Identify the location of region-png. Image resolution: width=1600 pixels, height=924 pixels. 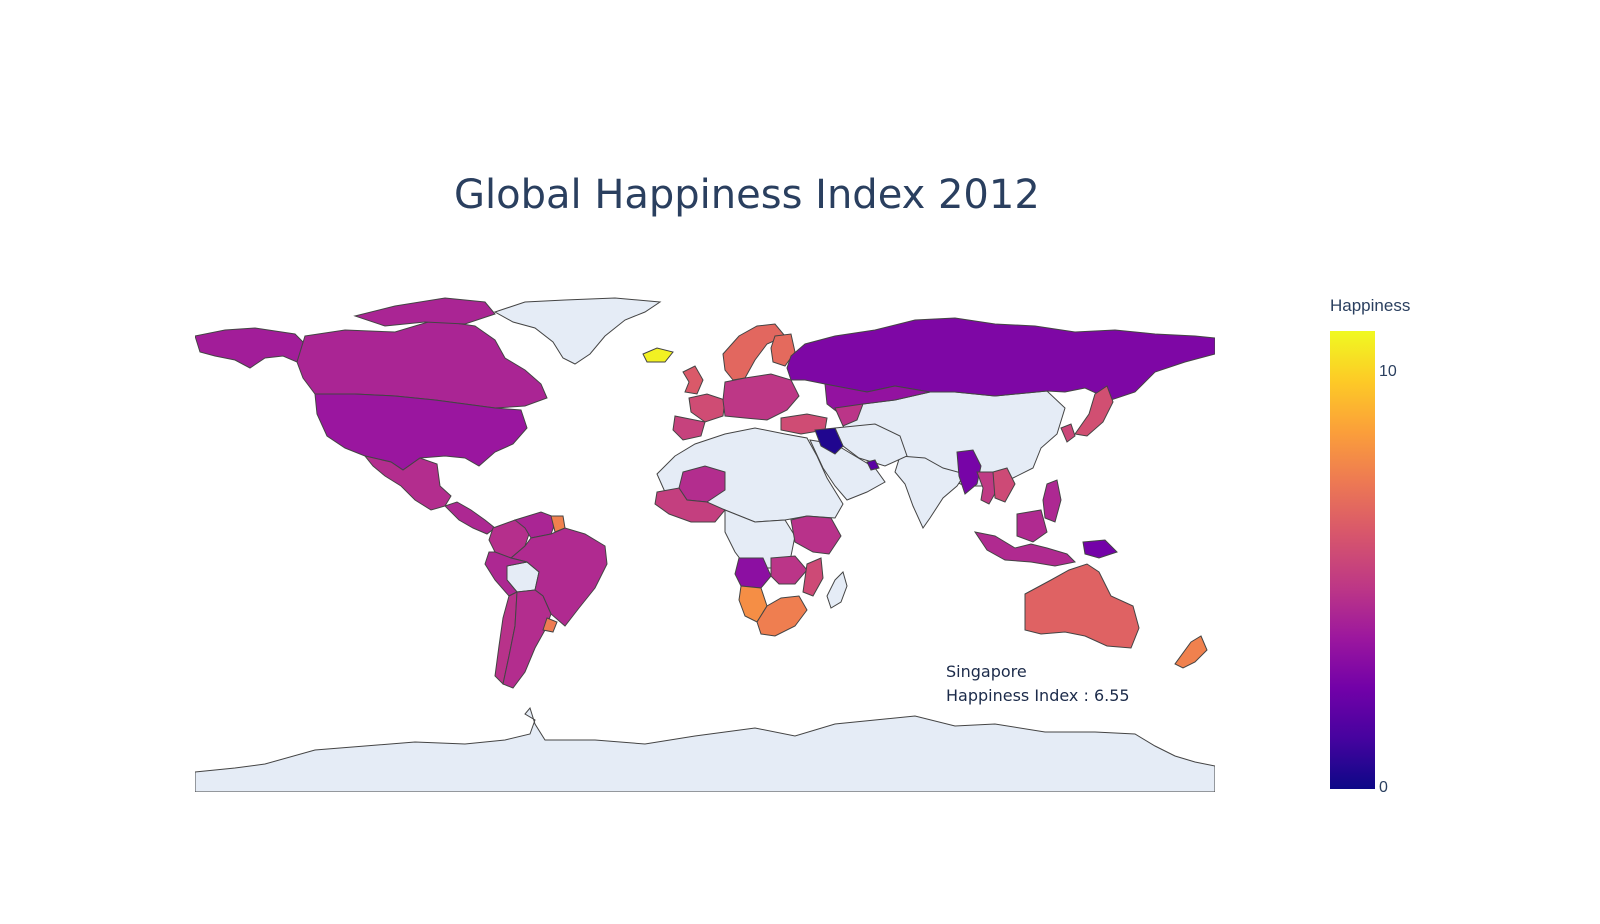
(1100, 549).